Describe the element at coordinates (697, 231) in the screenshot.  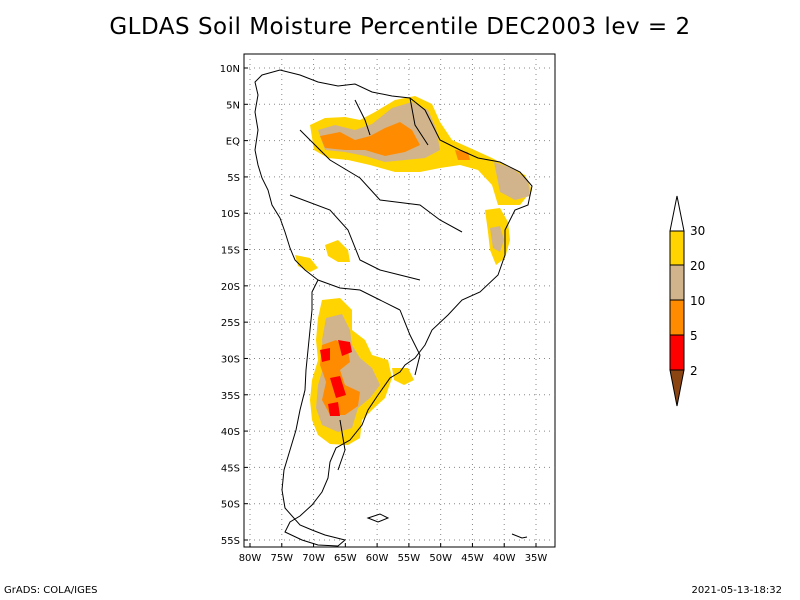
I see `colorbar-label-30: 30` at that location.